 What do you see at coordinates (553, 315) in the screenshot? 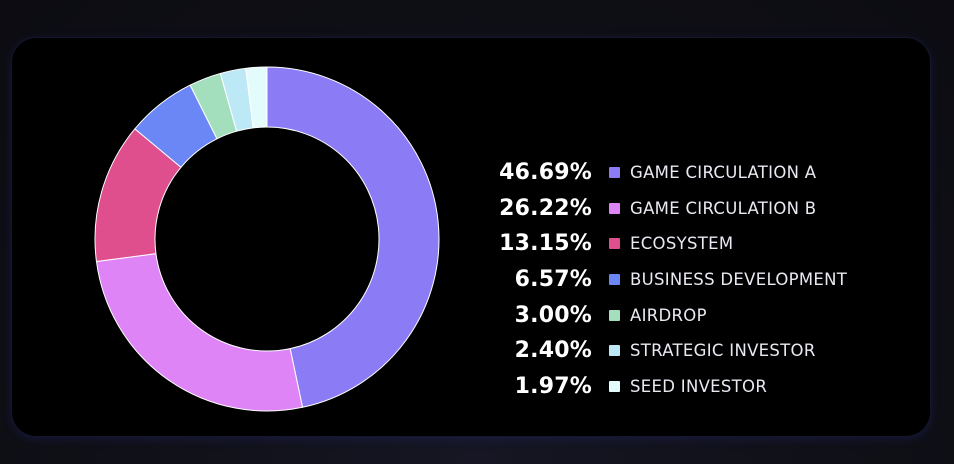
I see `legend-percentage: 3.00%` at bounding box center [553, 315].